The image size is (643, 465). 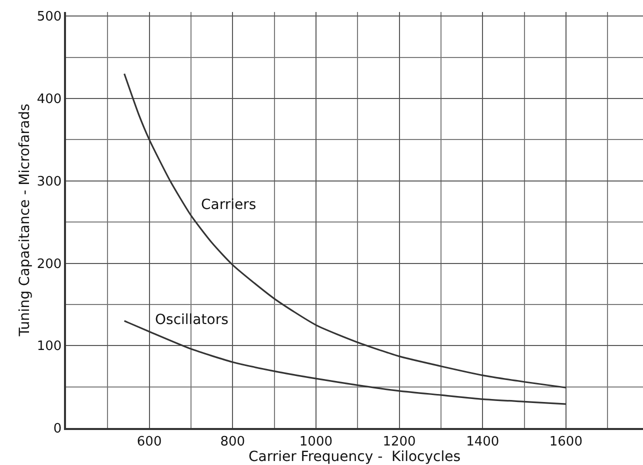 What do you see at coordinates (24, 221) in the screenshot?
I see `y-axis-title: Tuning Capacitance - Microfarads` at bounding box center [24, 221].